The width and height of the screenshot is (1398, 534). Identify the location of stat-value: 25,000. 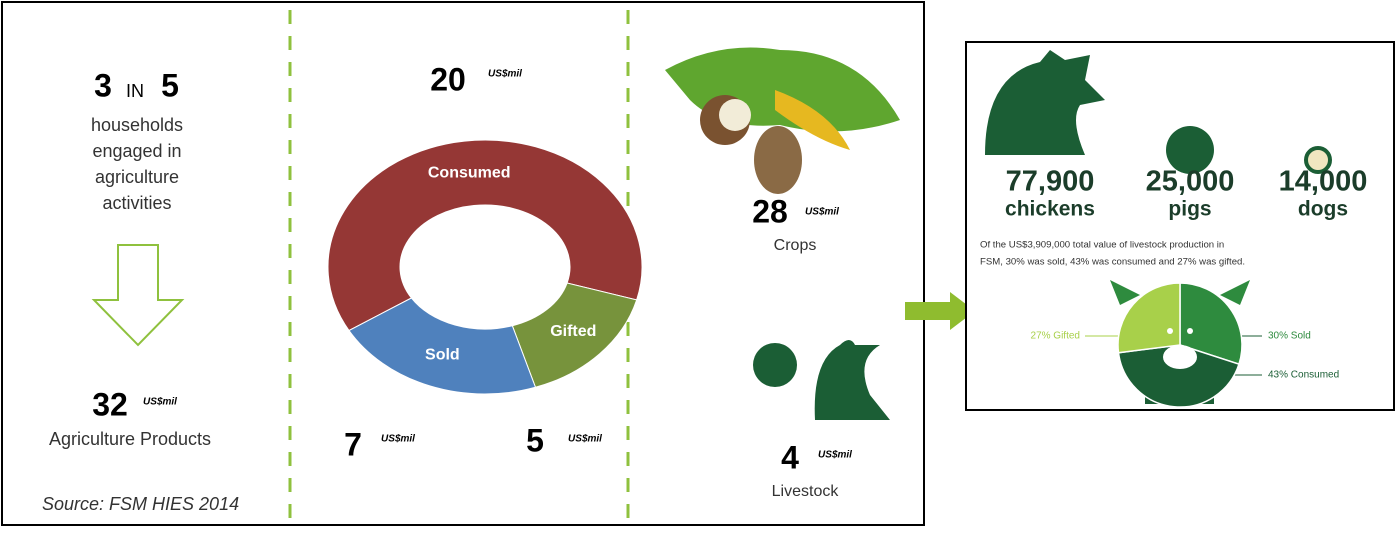
(1190, 182).